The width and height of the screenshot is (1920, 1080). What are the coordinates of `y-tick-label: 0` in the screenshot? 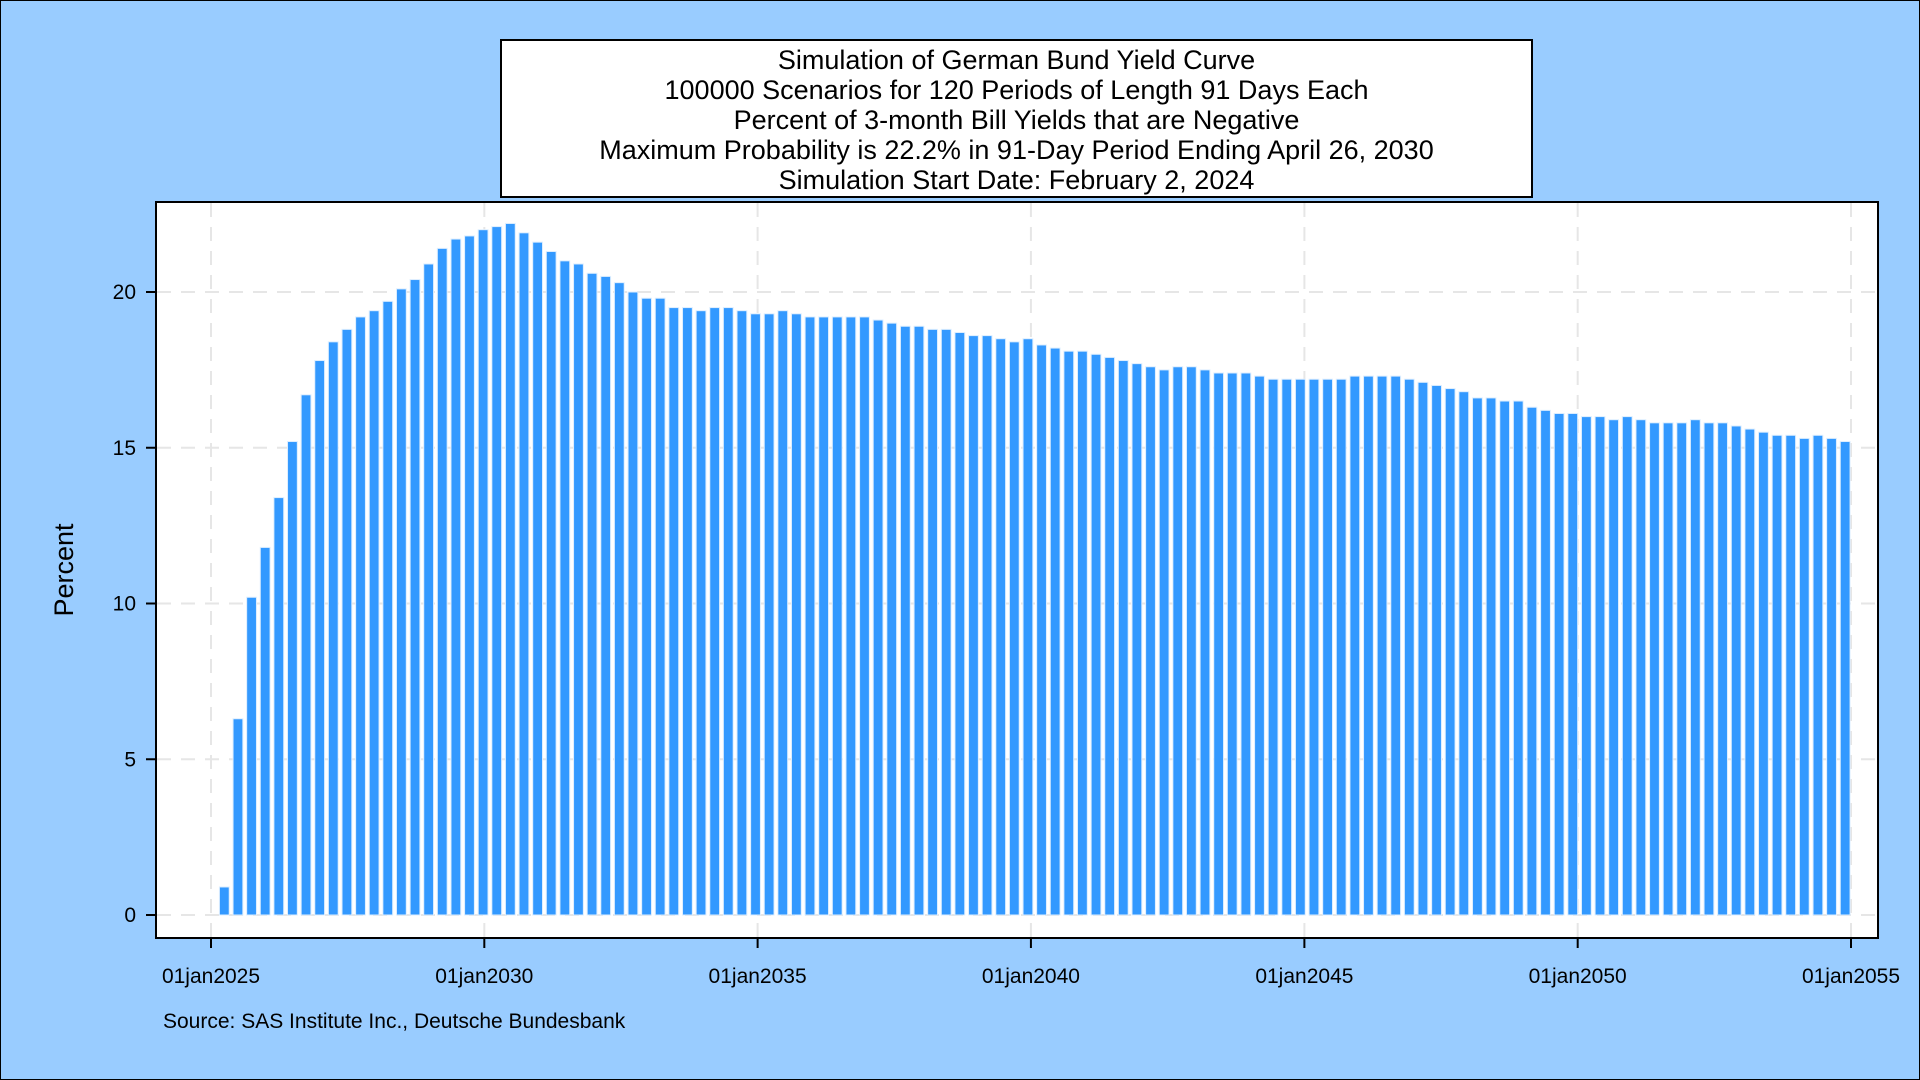 It's located at (130, 915).